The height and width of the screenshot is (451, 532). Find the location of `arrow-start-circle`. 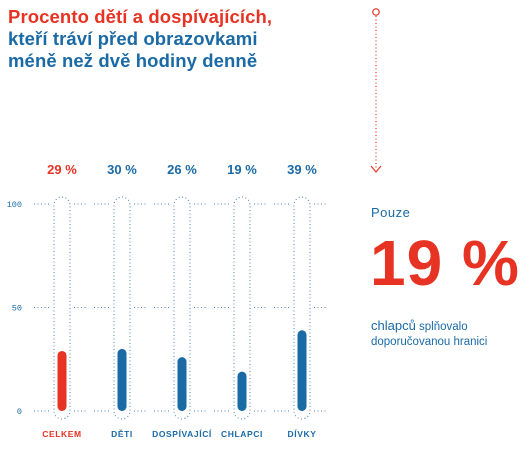

arrow-start-circle is located at coordinates (376, 12).